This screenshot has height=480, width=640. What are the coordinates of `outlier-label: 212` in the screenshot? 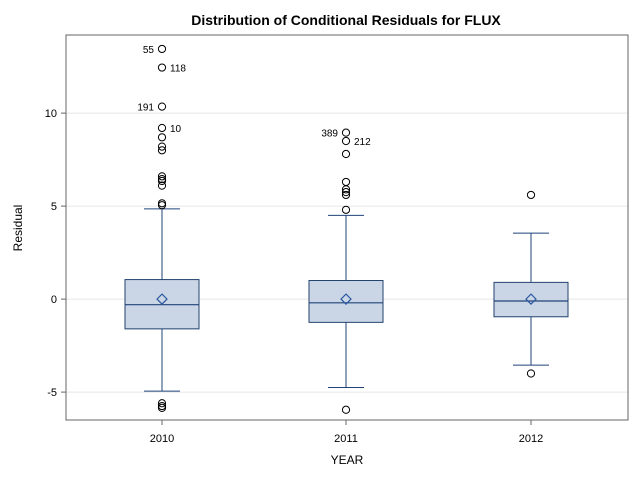 It's located at (362, 142).